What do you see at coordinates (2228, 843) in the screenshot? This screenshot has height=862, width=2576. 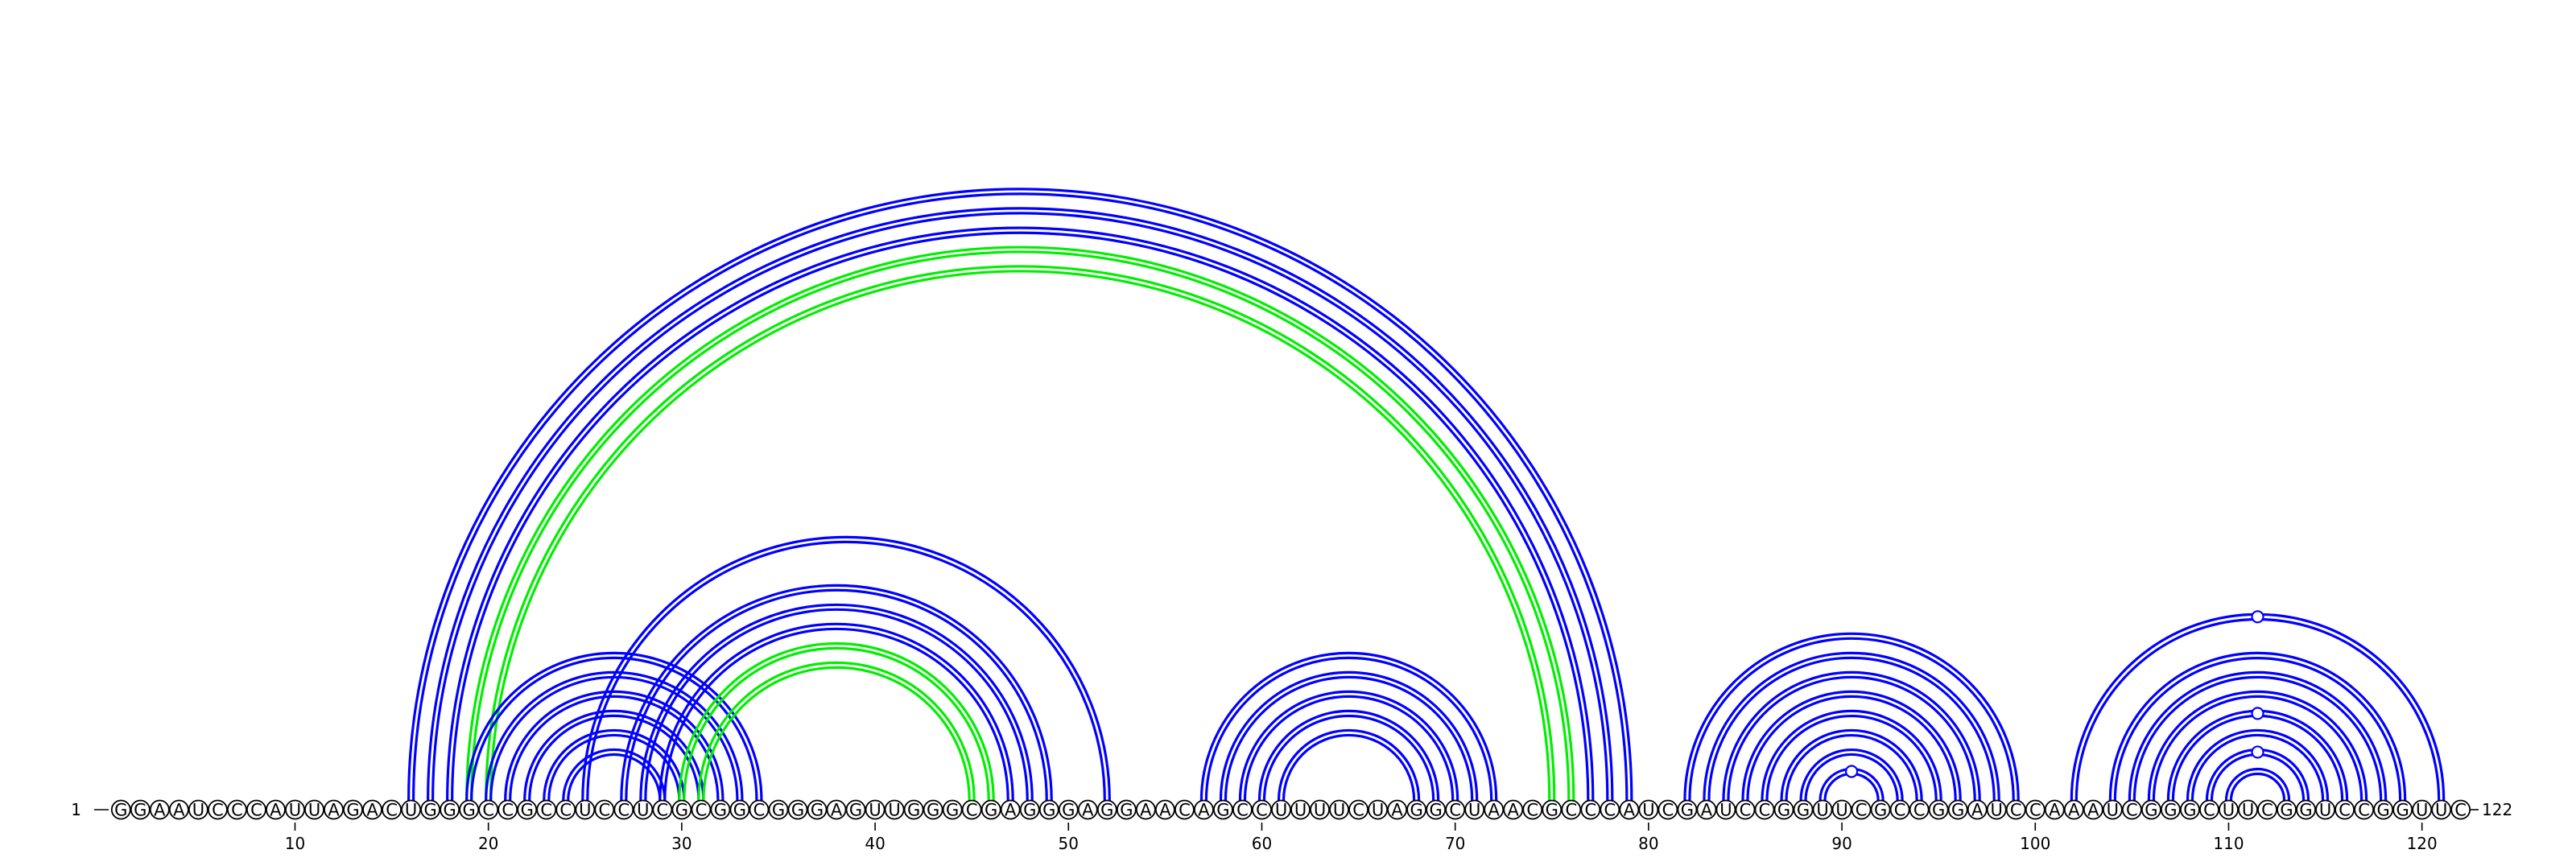 I see `tick-label: 110` at bounding box center [2228, 843].